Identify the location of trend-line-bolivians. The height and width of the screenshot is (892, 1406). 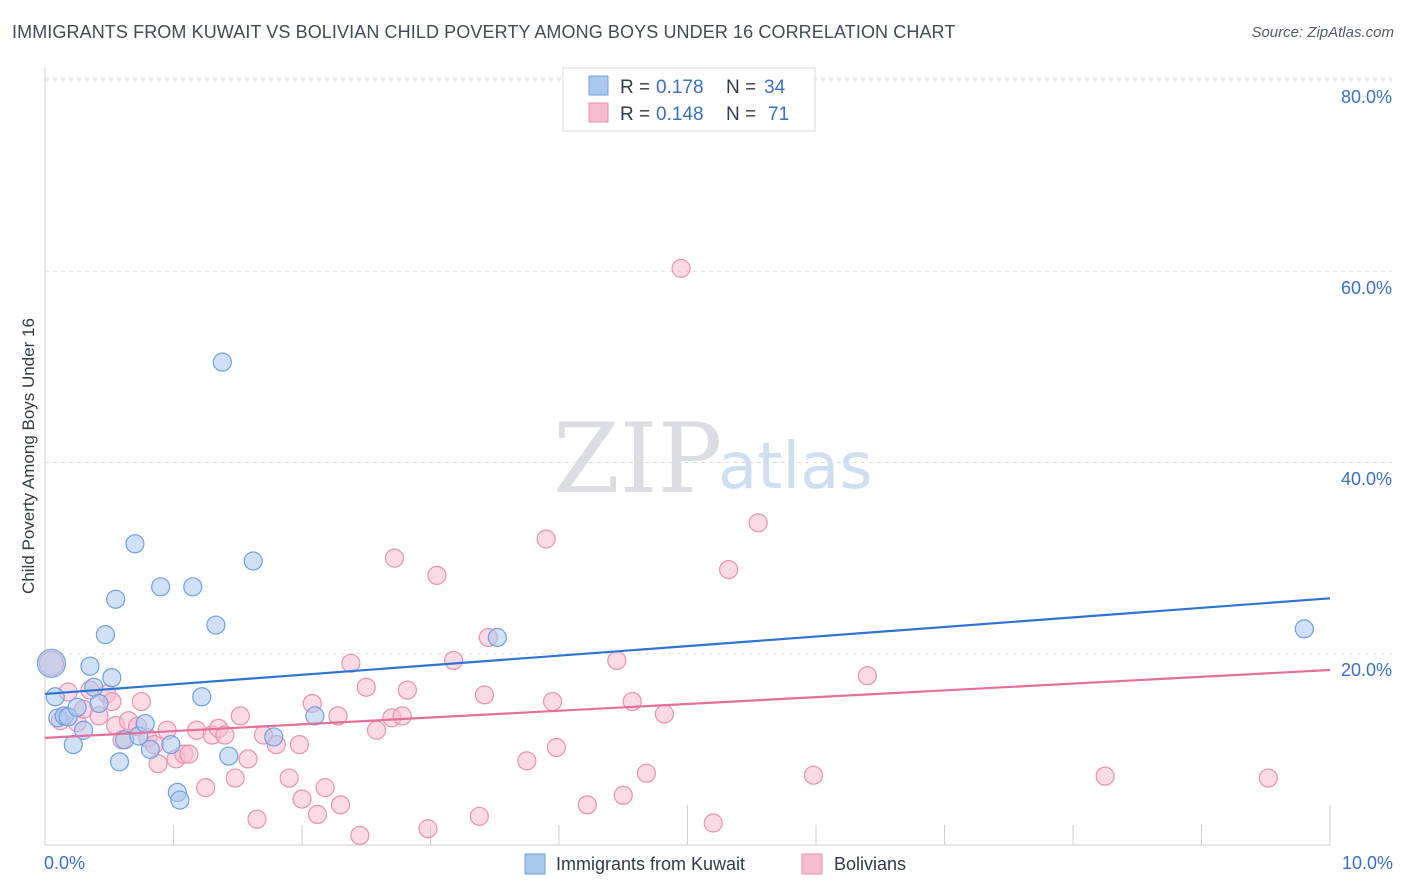
(687, 703).